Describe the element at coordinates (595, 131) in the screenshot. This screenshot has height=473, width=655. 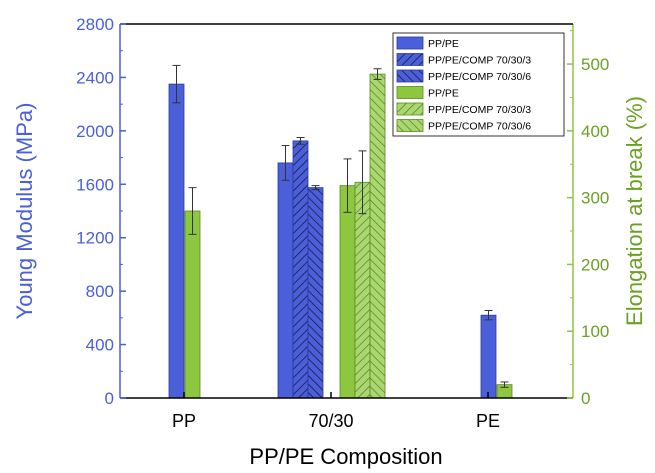
I see `right-tick-label: 400` at that location.